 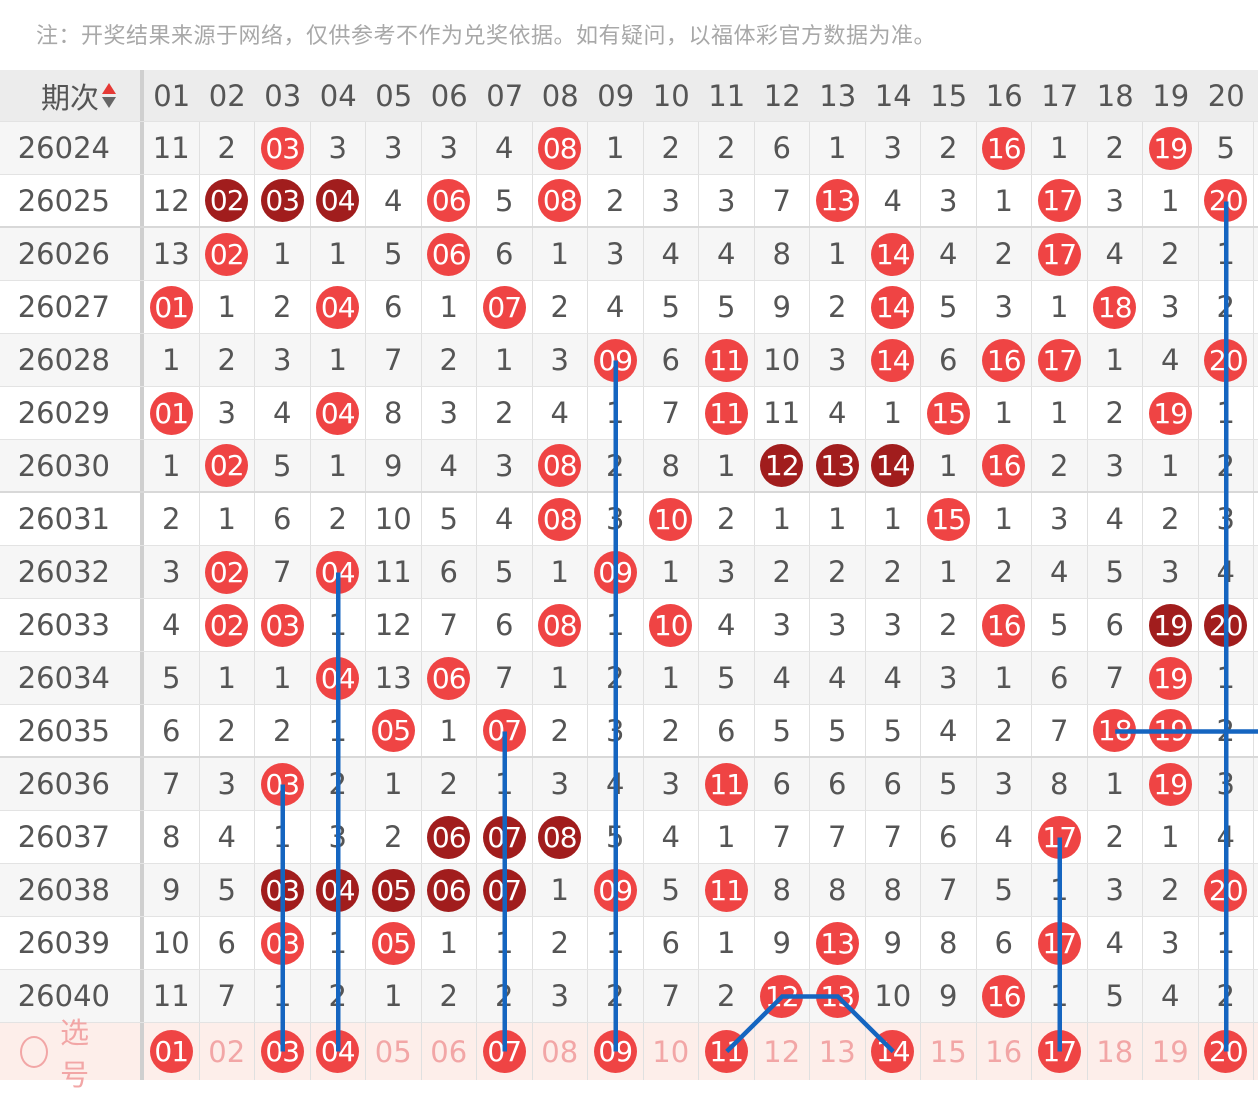 I want to click on select-cell-11: 11, so click(x=727, y=1051).